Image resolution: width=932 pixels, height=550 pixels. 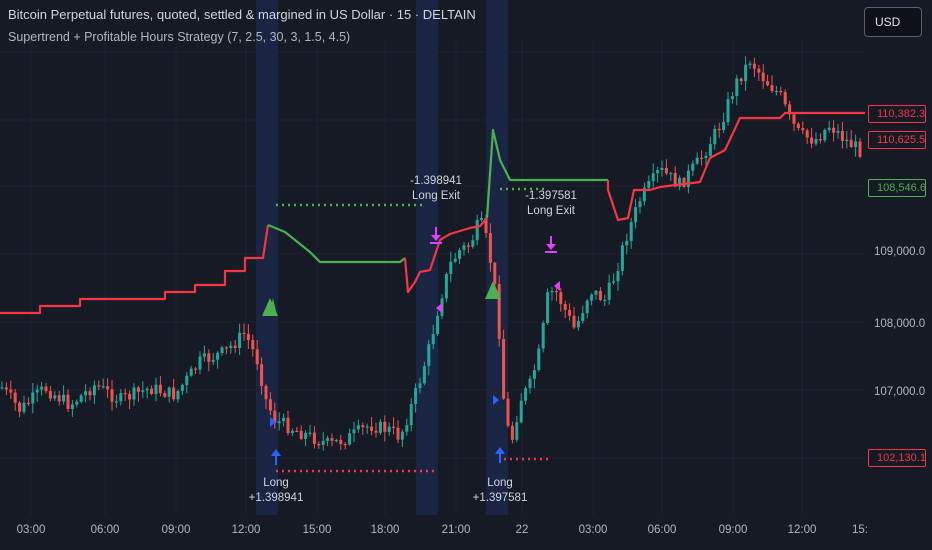 What do you see at coordinates (385, 530) in the screenshot?
I see `time-tick: 18:00` at bounding box center [385, 530].